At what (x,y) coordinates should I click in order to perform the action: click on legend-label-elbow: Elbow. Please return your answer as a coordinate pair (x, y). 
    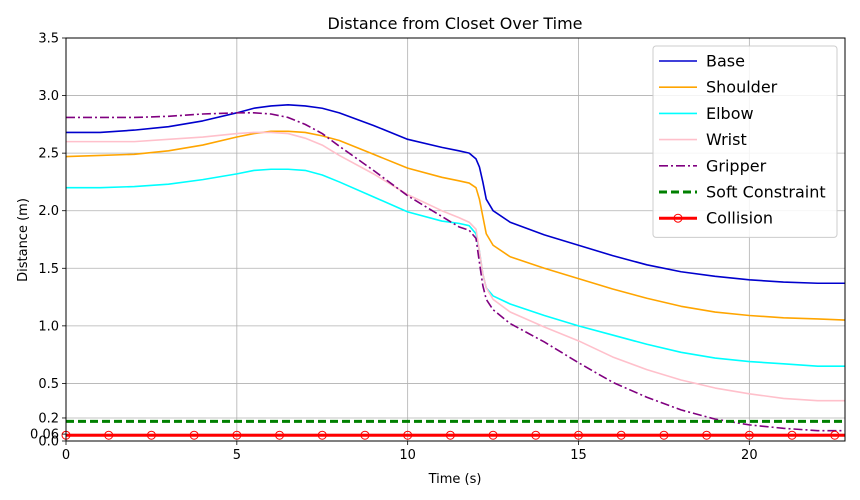
    Looking at the image, I should click on (730, 113).